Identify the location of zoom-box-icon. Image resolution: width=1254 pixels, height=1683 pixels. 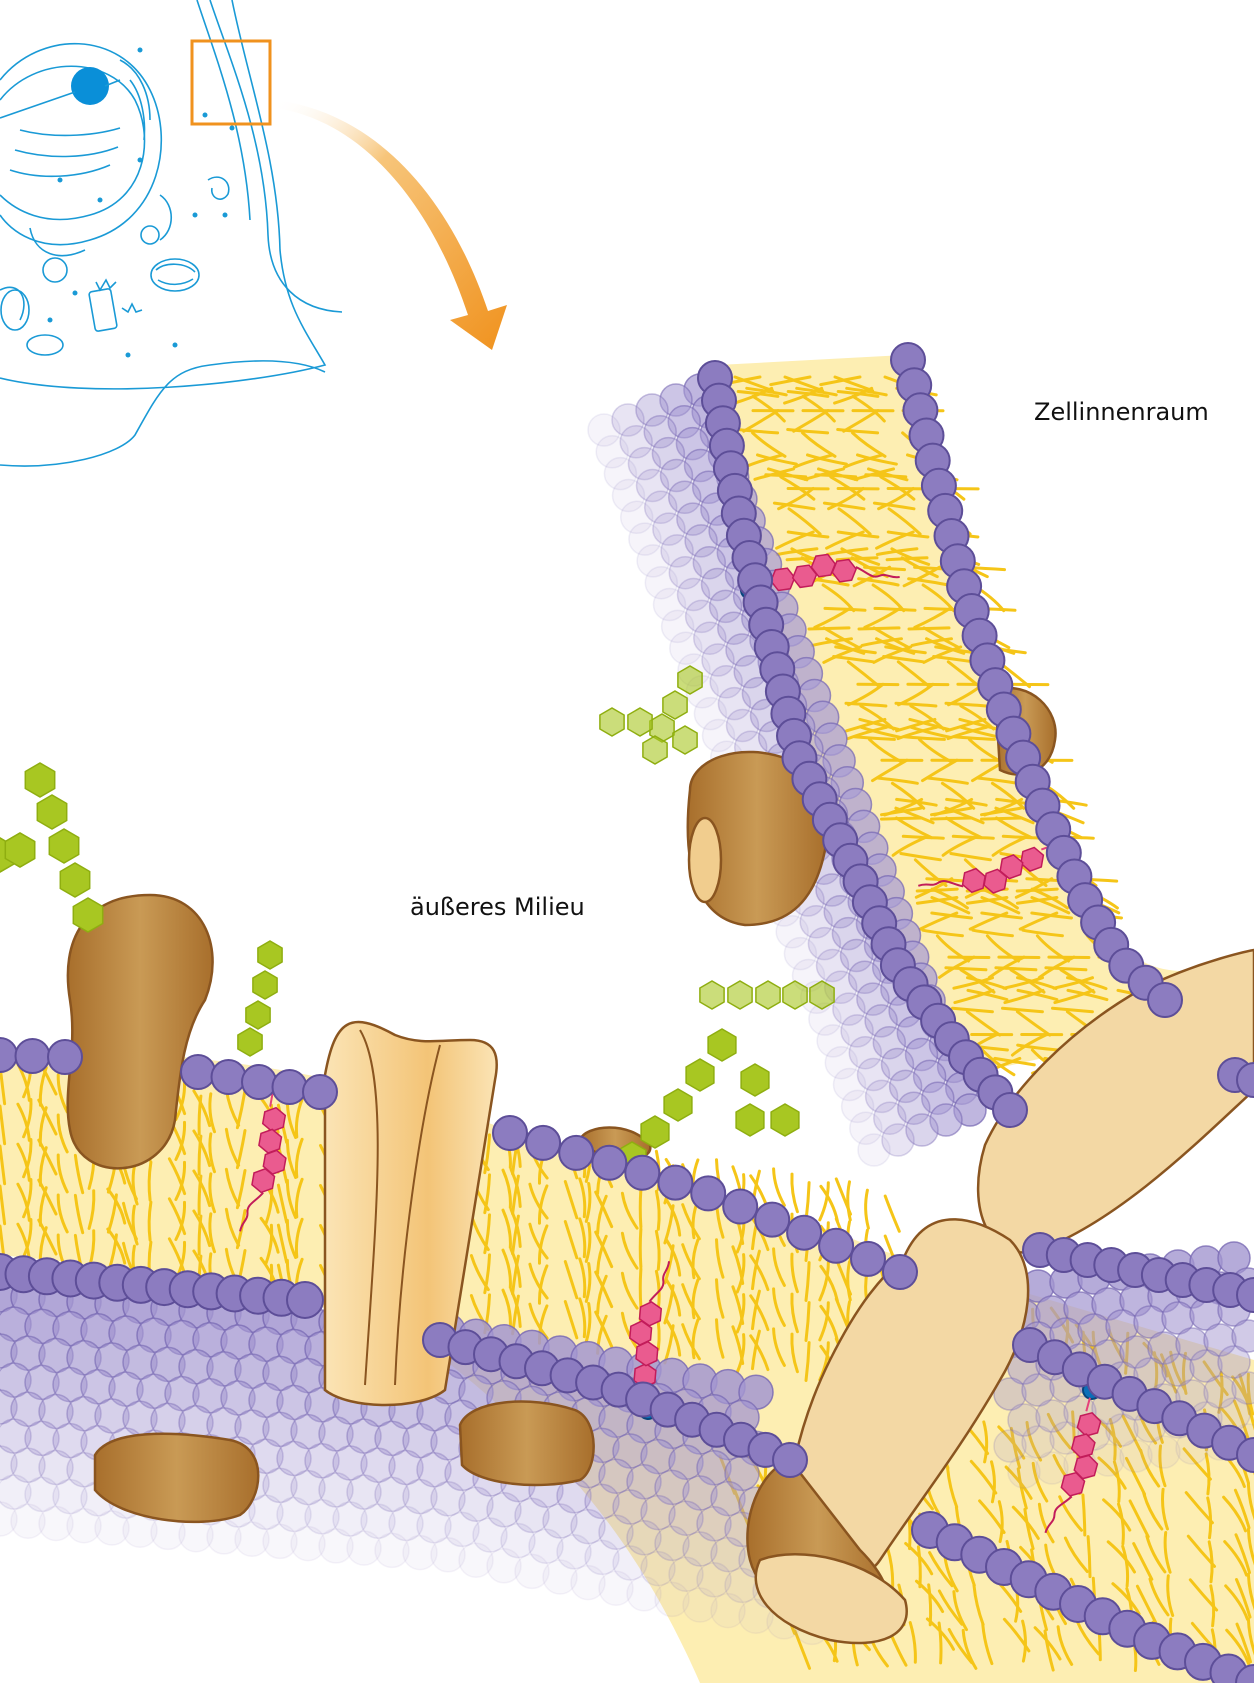
(231, 82).